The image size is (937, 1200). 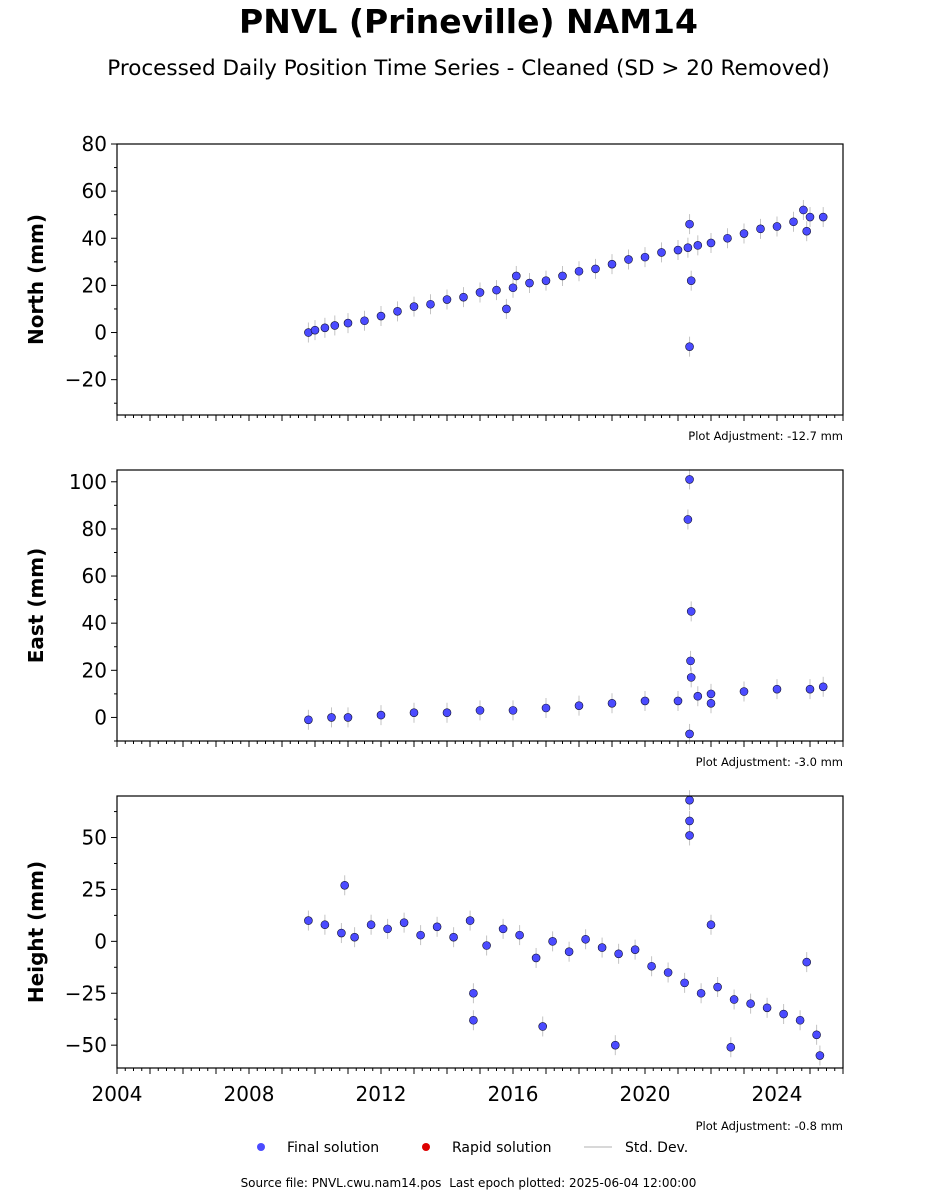 What do you see at coordinates (765, 436) in the screenshot?
I see `plot-adjustment-label: Plot Adjustment: -12.7 mm` at bounding box center [765, 436].